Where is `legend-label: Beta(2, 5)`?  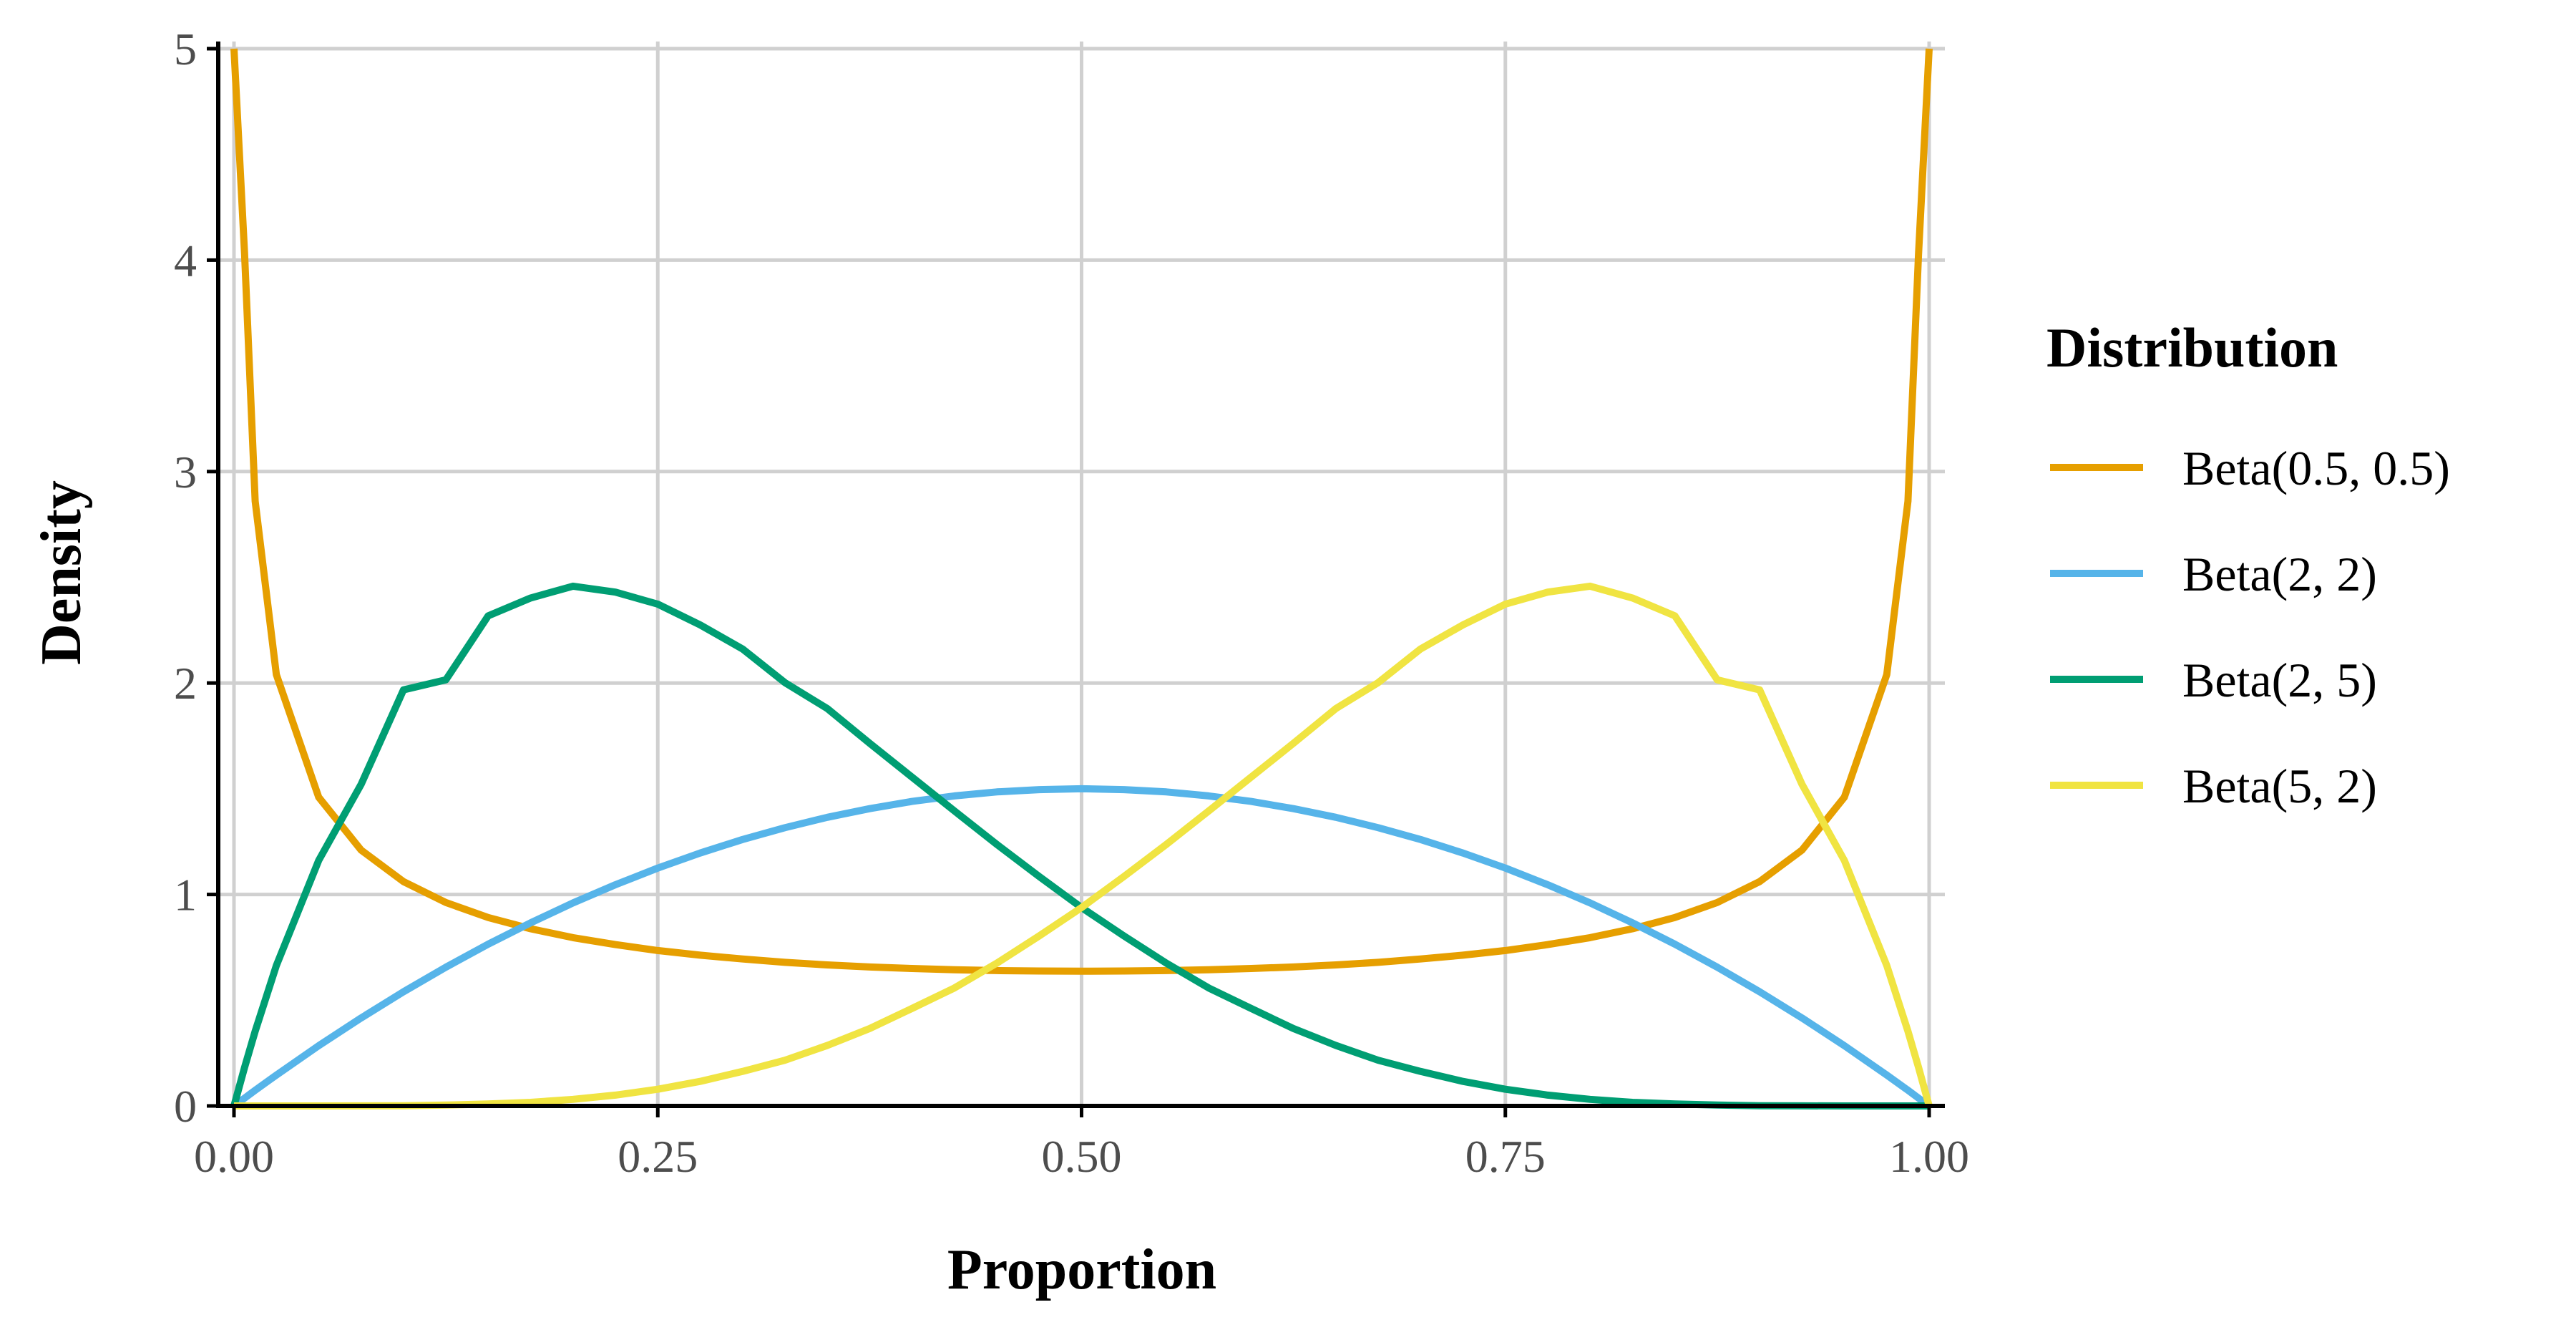
legend-label: Beta(2, 5) is located at coordinates (2279, 680).